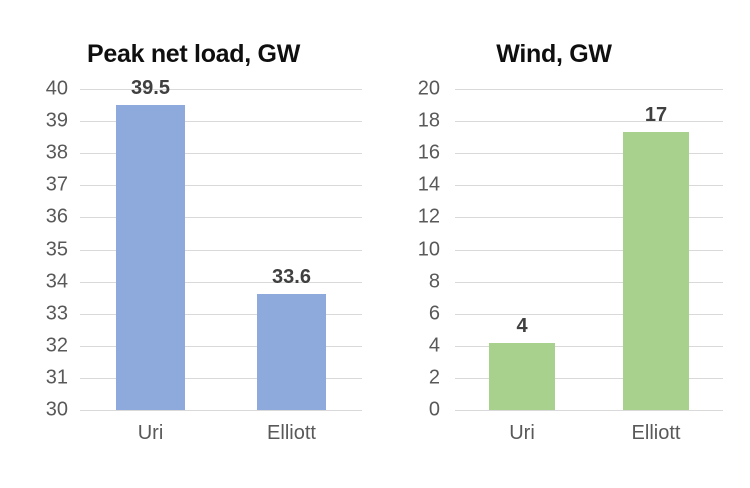  I want to click on y-tick-label: 37, so click(56, 184).